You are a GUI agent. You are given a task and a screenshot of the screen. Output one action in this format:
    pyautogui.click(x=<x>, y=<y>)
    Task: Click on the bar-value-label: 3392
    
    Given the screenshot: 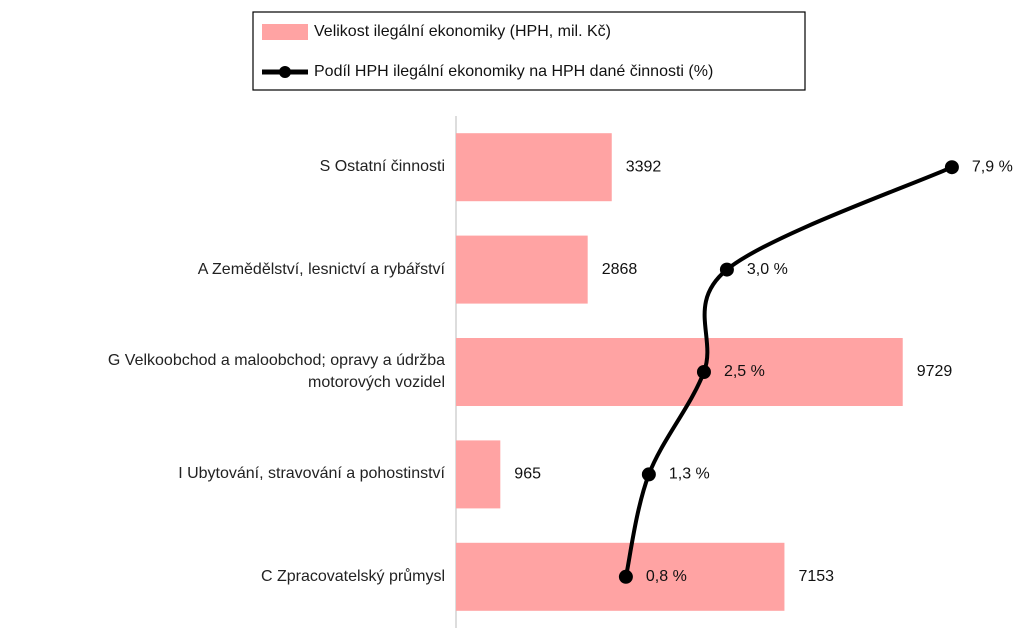 What is the action you would take?
    pyautogui.click(x=644, y=166)
    